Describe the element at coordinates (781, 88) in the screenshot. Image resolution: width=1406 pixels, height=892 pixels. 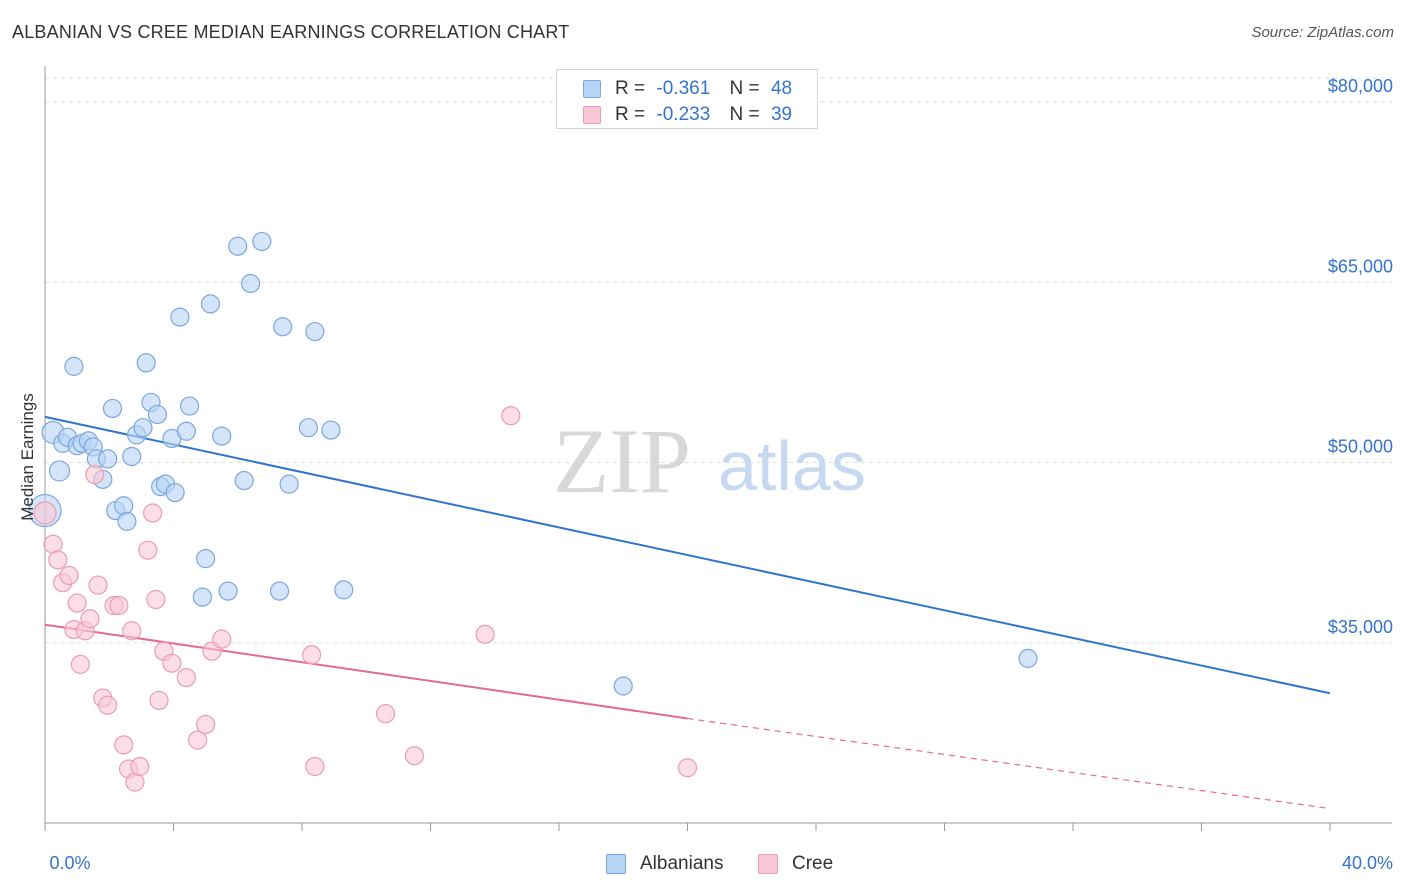
I see `n-value-albanians: 48` at that location.